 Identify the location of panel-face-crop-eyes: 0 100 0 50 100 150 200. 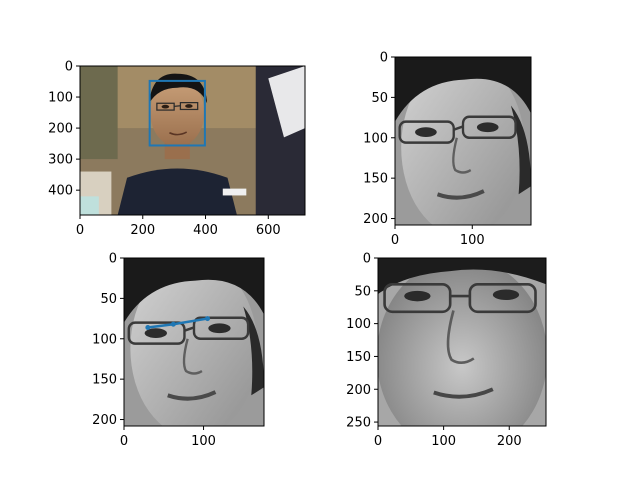
(178, 350).